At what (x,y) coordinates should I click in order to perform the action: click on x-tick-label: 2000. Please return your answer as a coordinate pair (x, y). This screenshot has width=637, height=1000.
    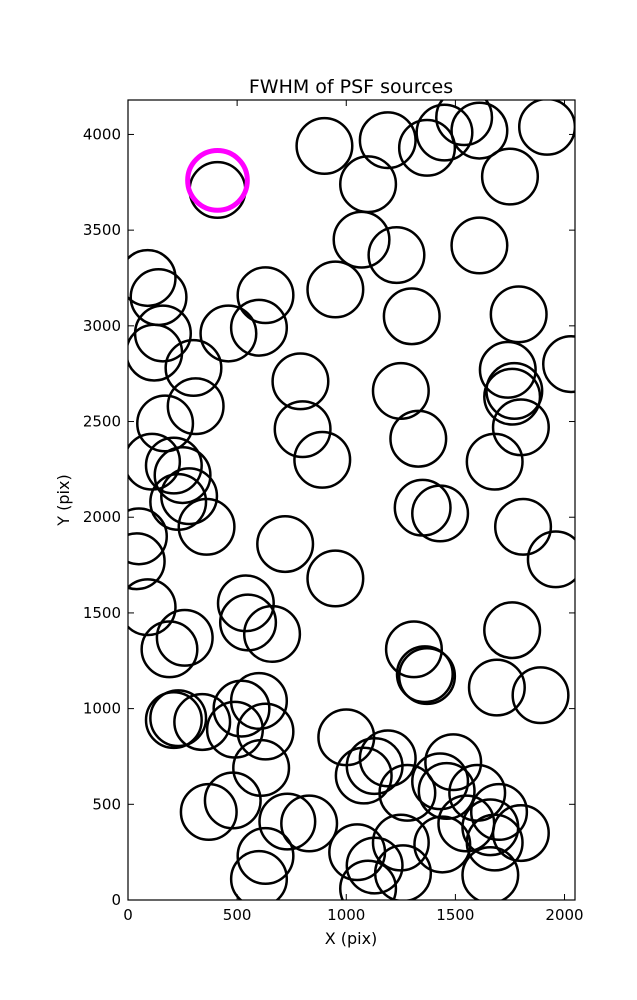
    Looking at the image, I should click on (564, 915).